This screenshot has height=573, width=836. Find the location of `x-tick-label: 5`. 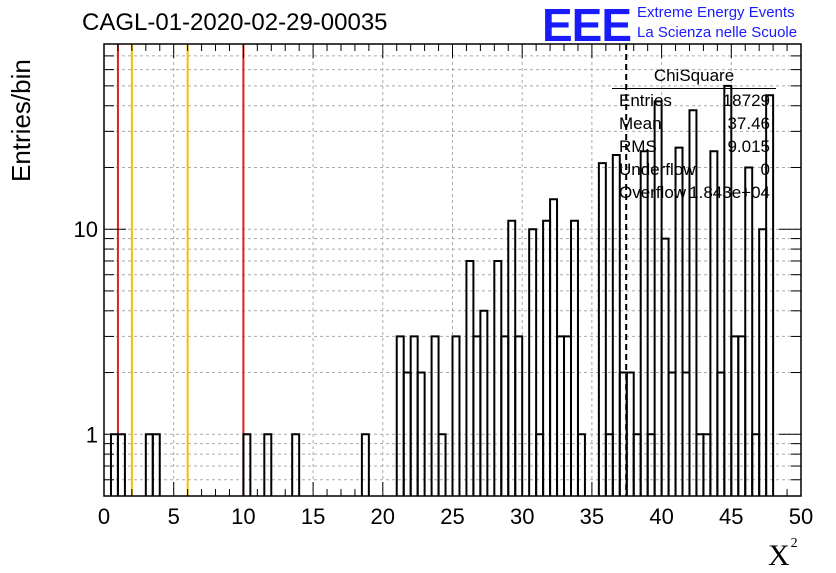

x-tick-label: 5 is located at coordinates (174, 516).